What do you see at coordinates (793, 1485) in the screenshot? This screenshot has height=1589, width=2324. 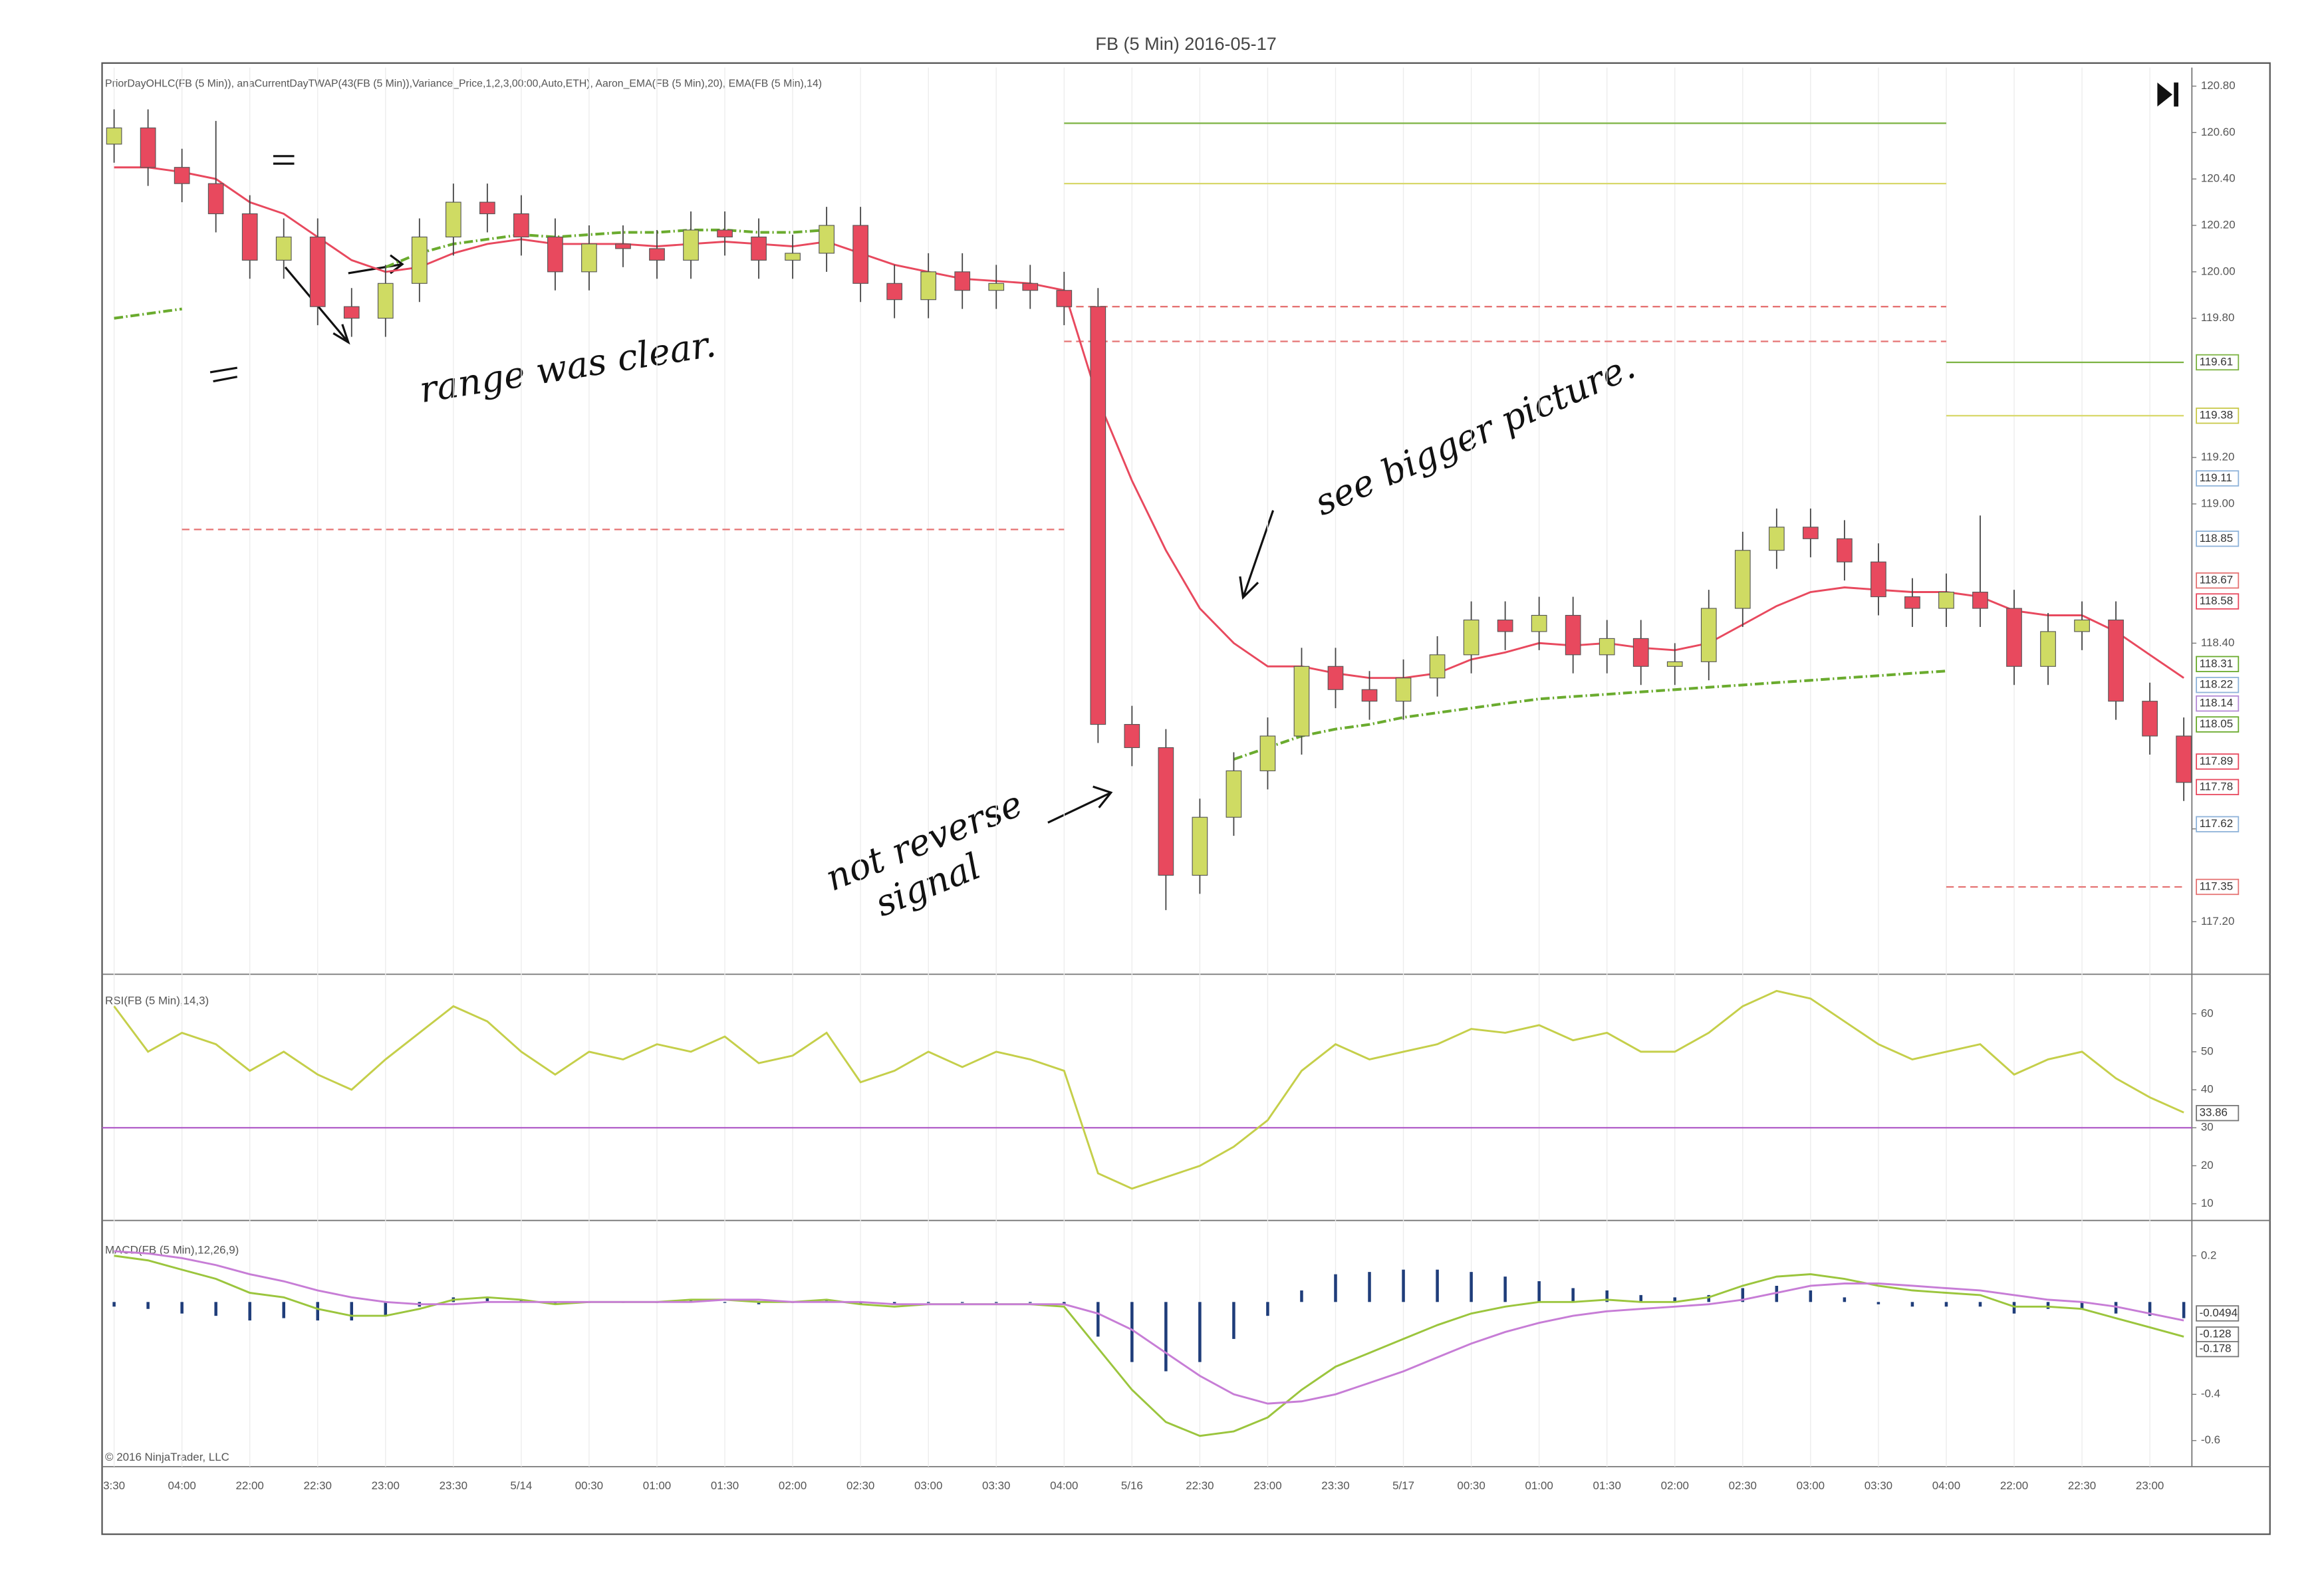 I see `x-tick-label: 02:00` at bounding box center [793, 1485].